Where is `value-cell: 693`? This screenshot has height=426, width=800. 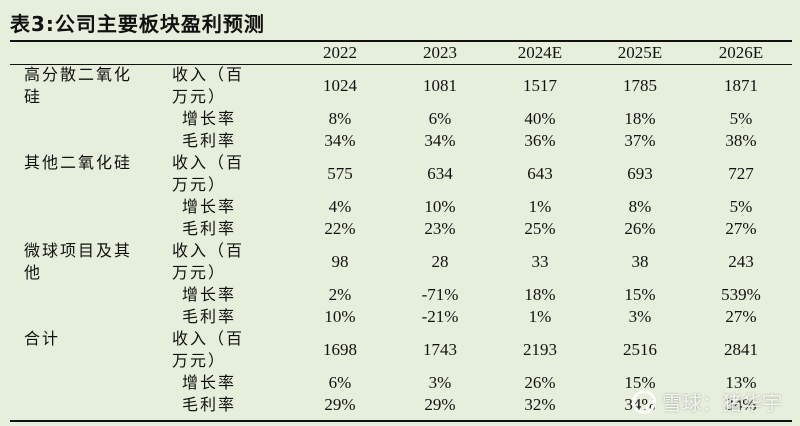
value-cell: 693 is located at coordinates (640, 173).